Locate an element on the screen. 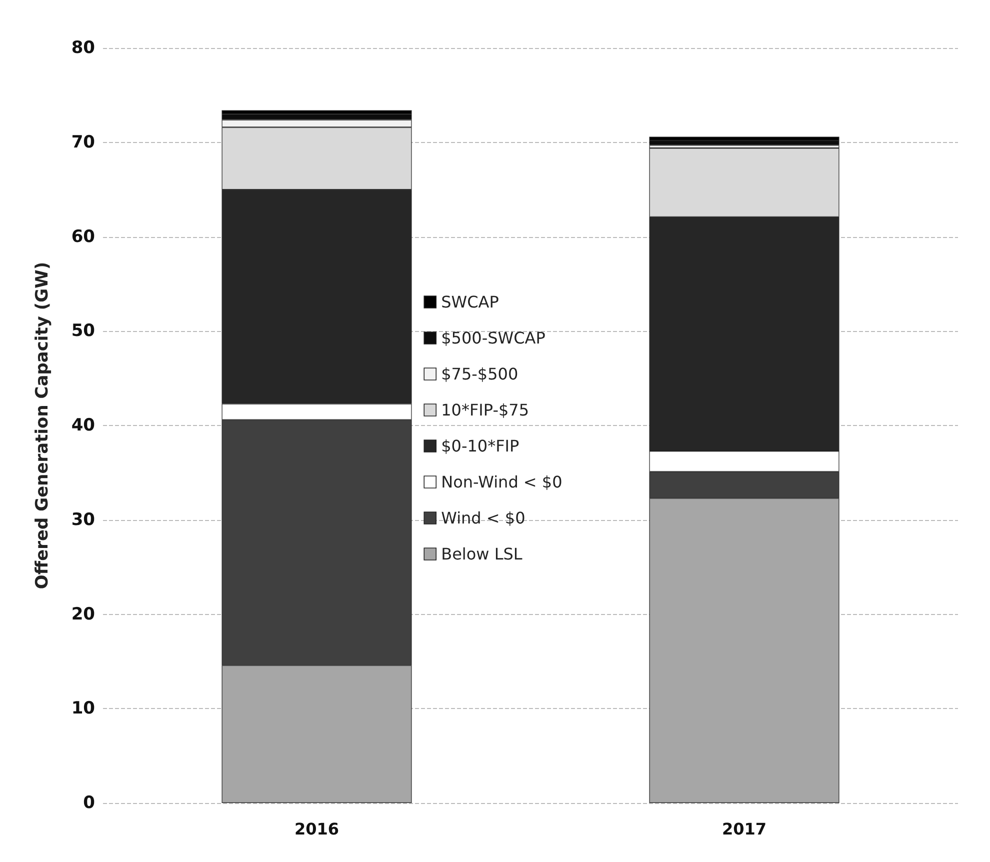 Image resolution: width=990 pixels, height=862 pixels. x-tick-label: 2017 is located at coordinates (744, 829).